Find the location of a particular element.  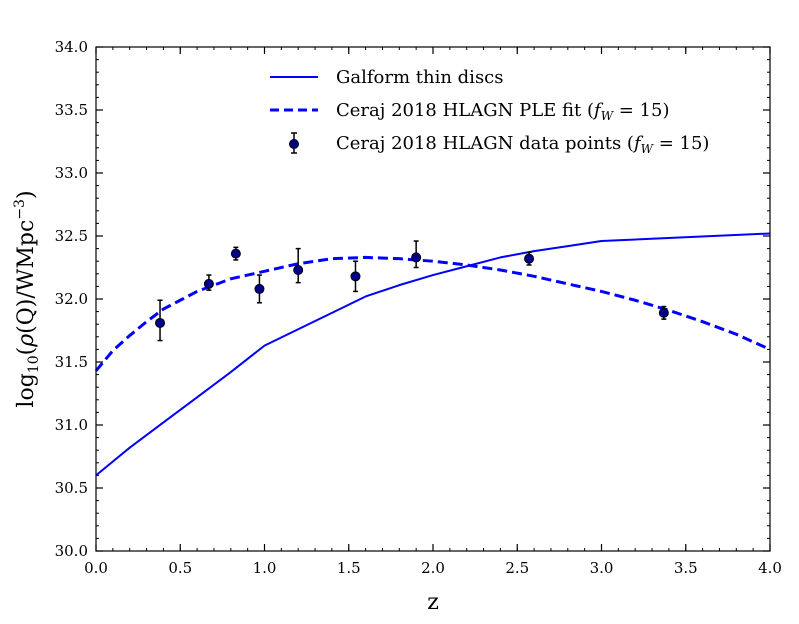

y-axis-label-log: log is located at coordinates (26, 390).